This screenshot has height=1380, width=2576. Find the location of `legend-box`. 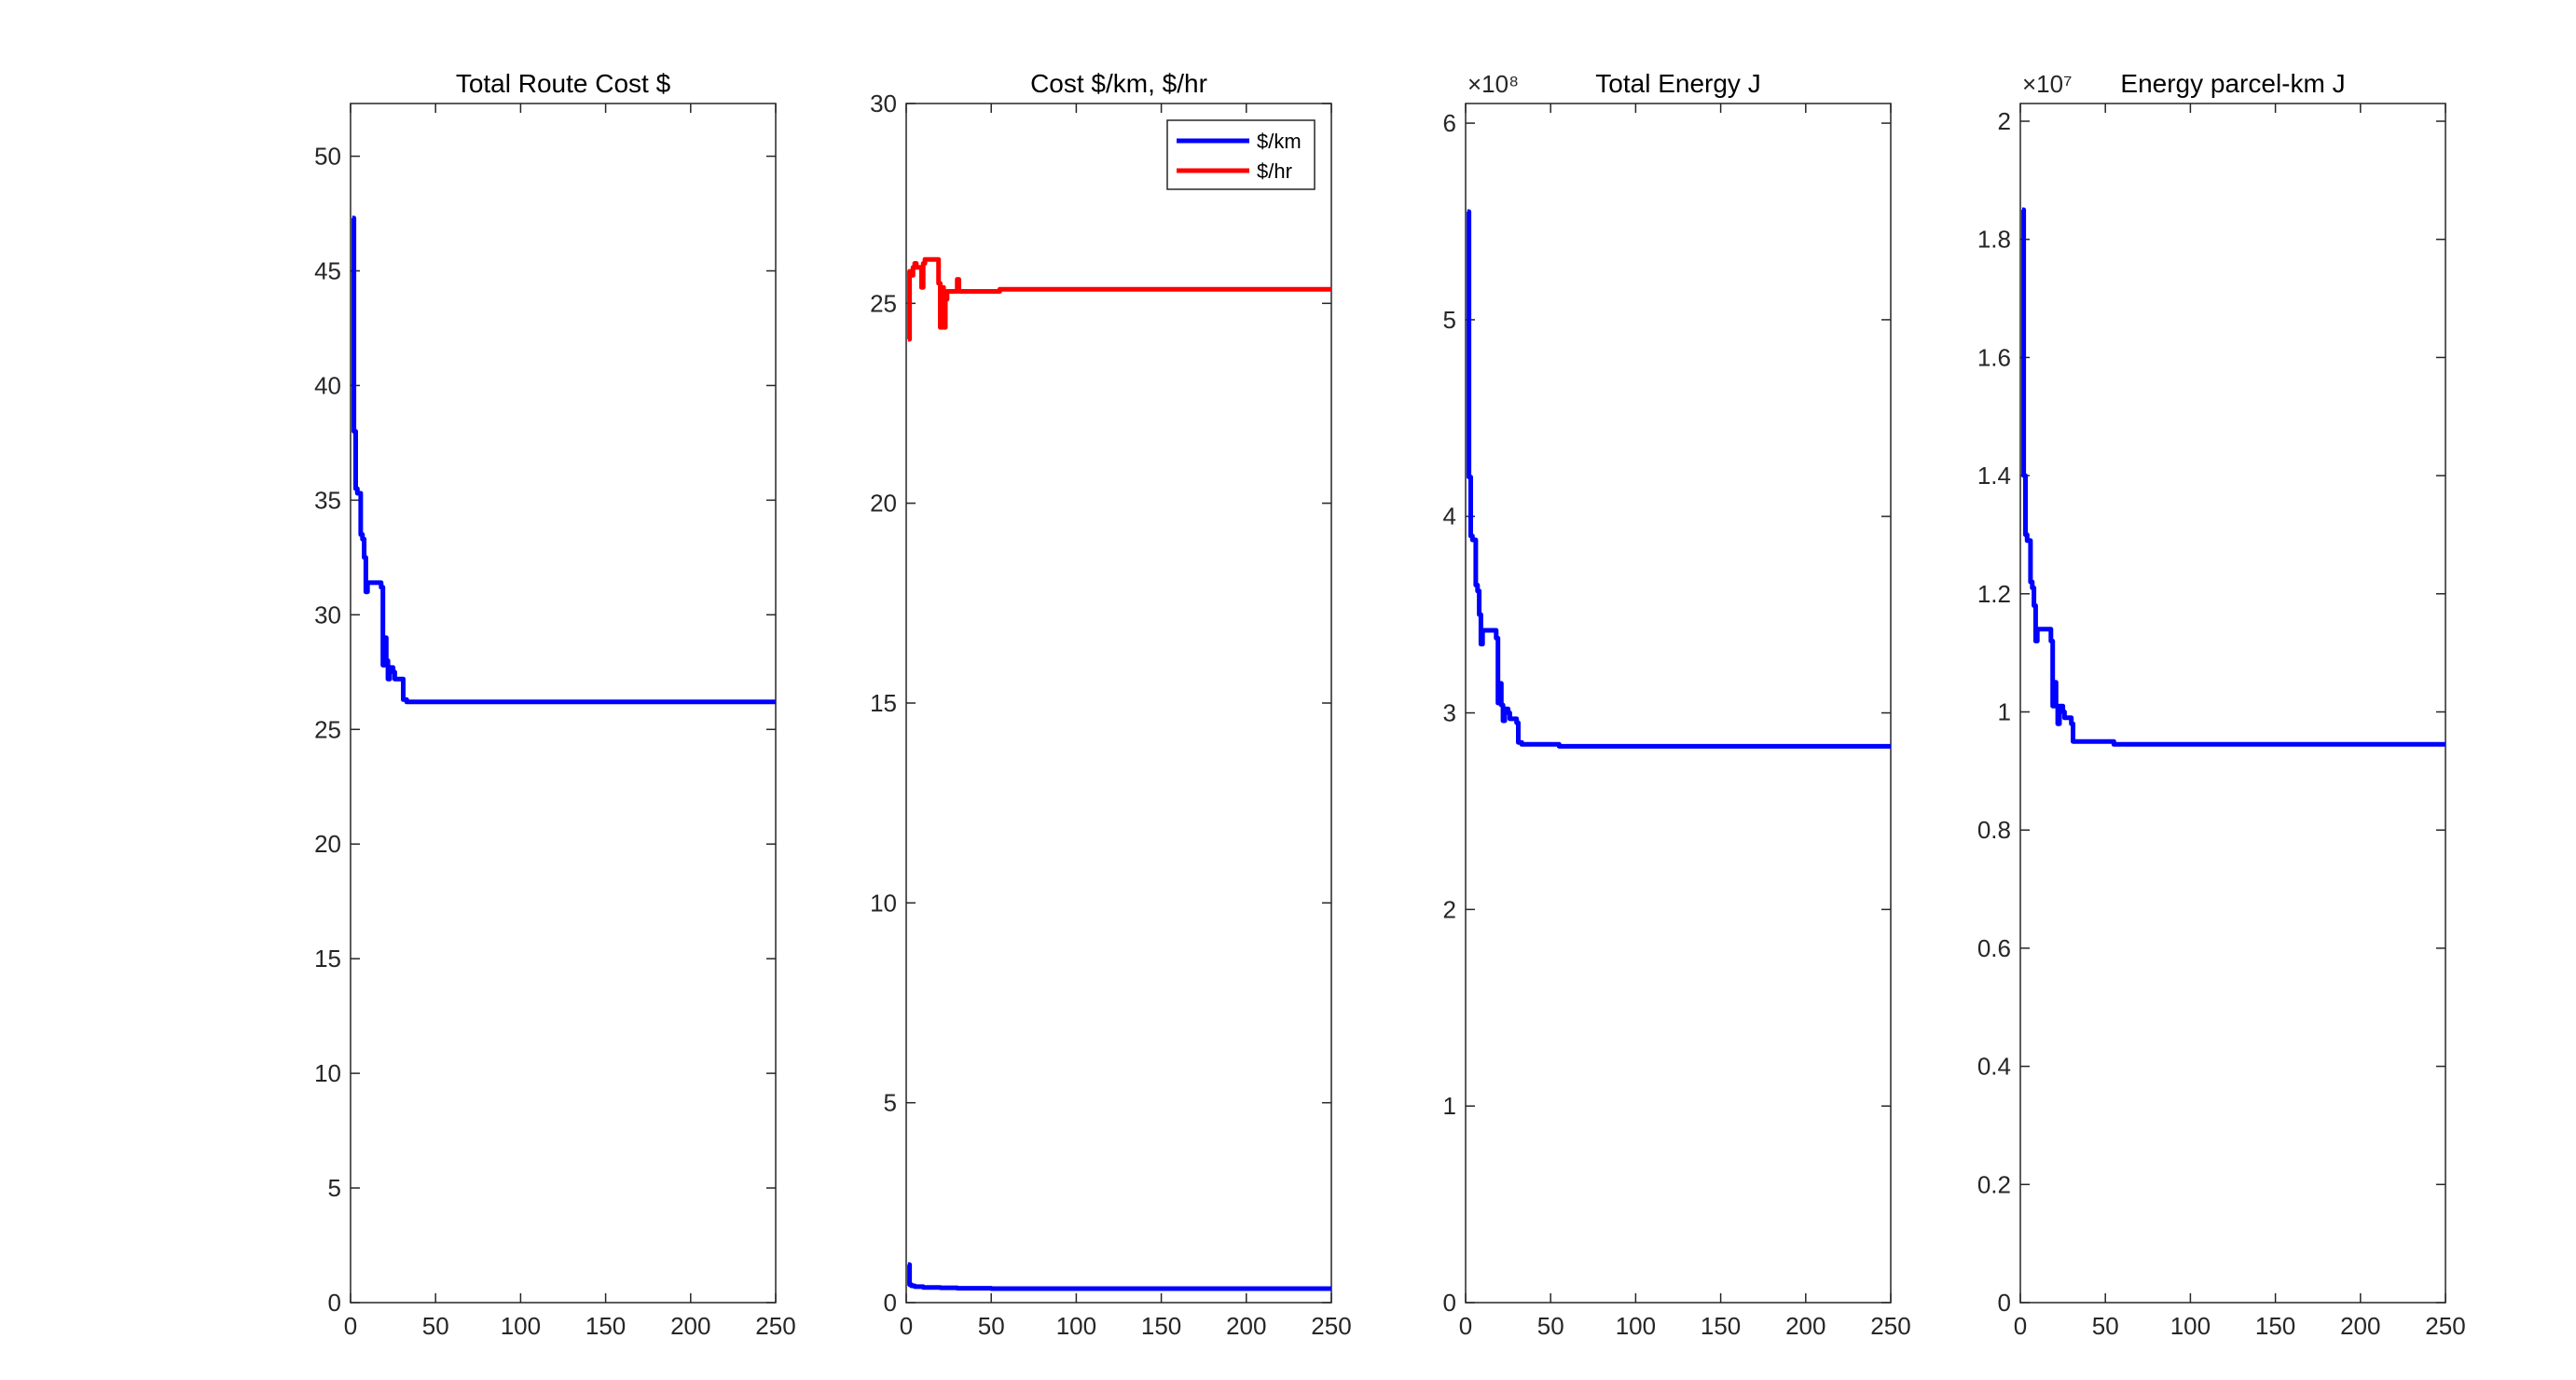

legend-box is located at coordinates (1241, 155).